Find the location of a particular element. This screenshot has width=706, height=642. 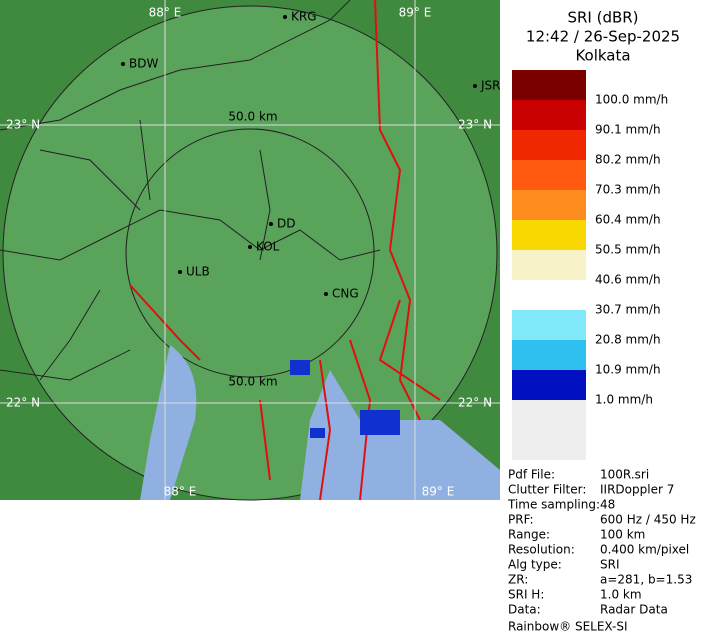

legend-label: 60.4 mm/h is located at coordinates (628, 220).